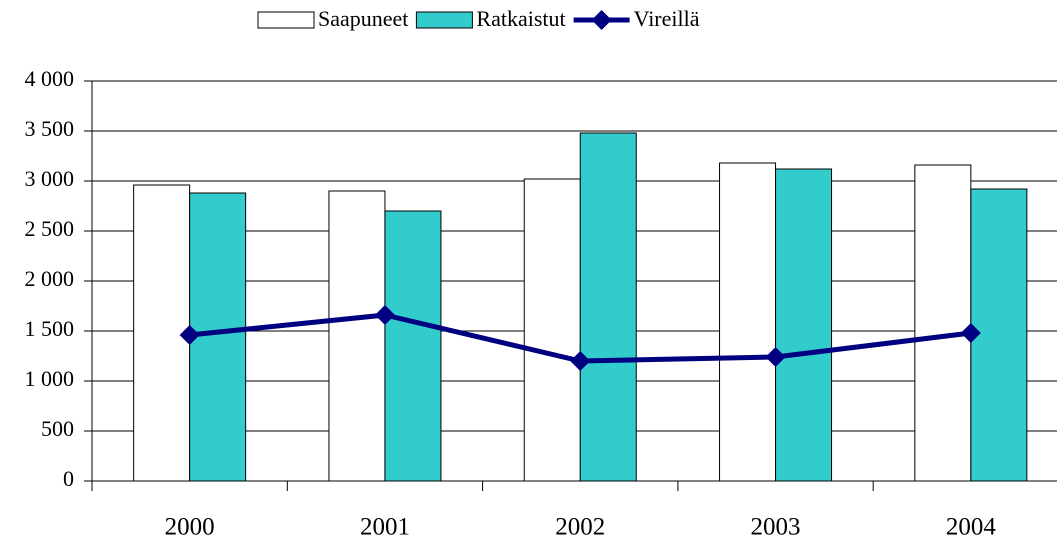 The image size is (1057, 541). What do you see at coordinates (363, 18) in the screenshot?
I see `legend-label: Saapuneet` at bounding box center [363, 18].